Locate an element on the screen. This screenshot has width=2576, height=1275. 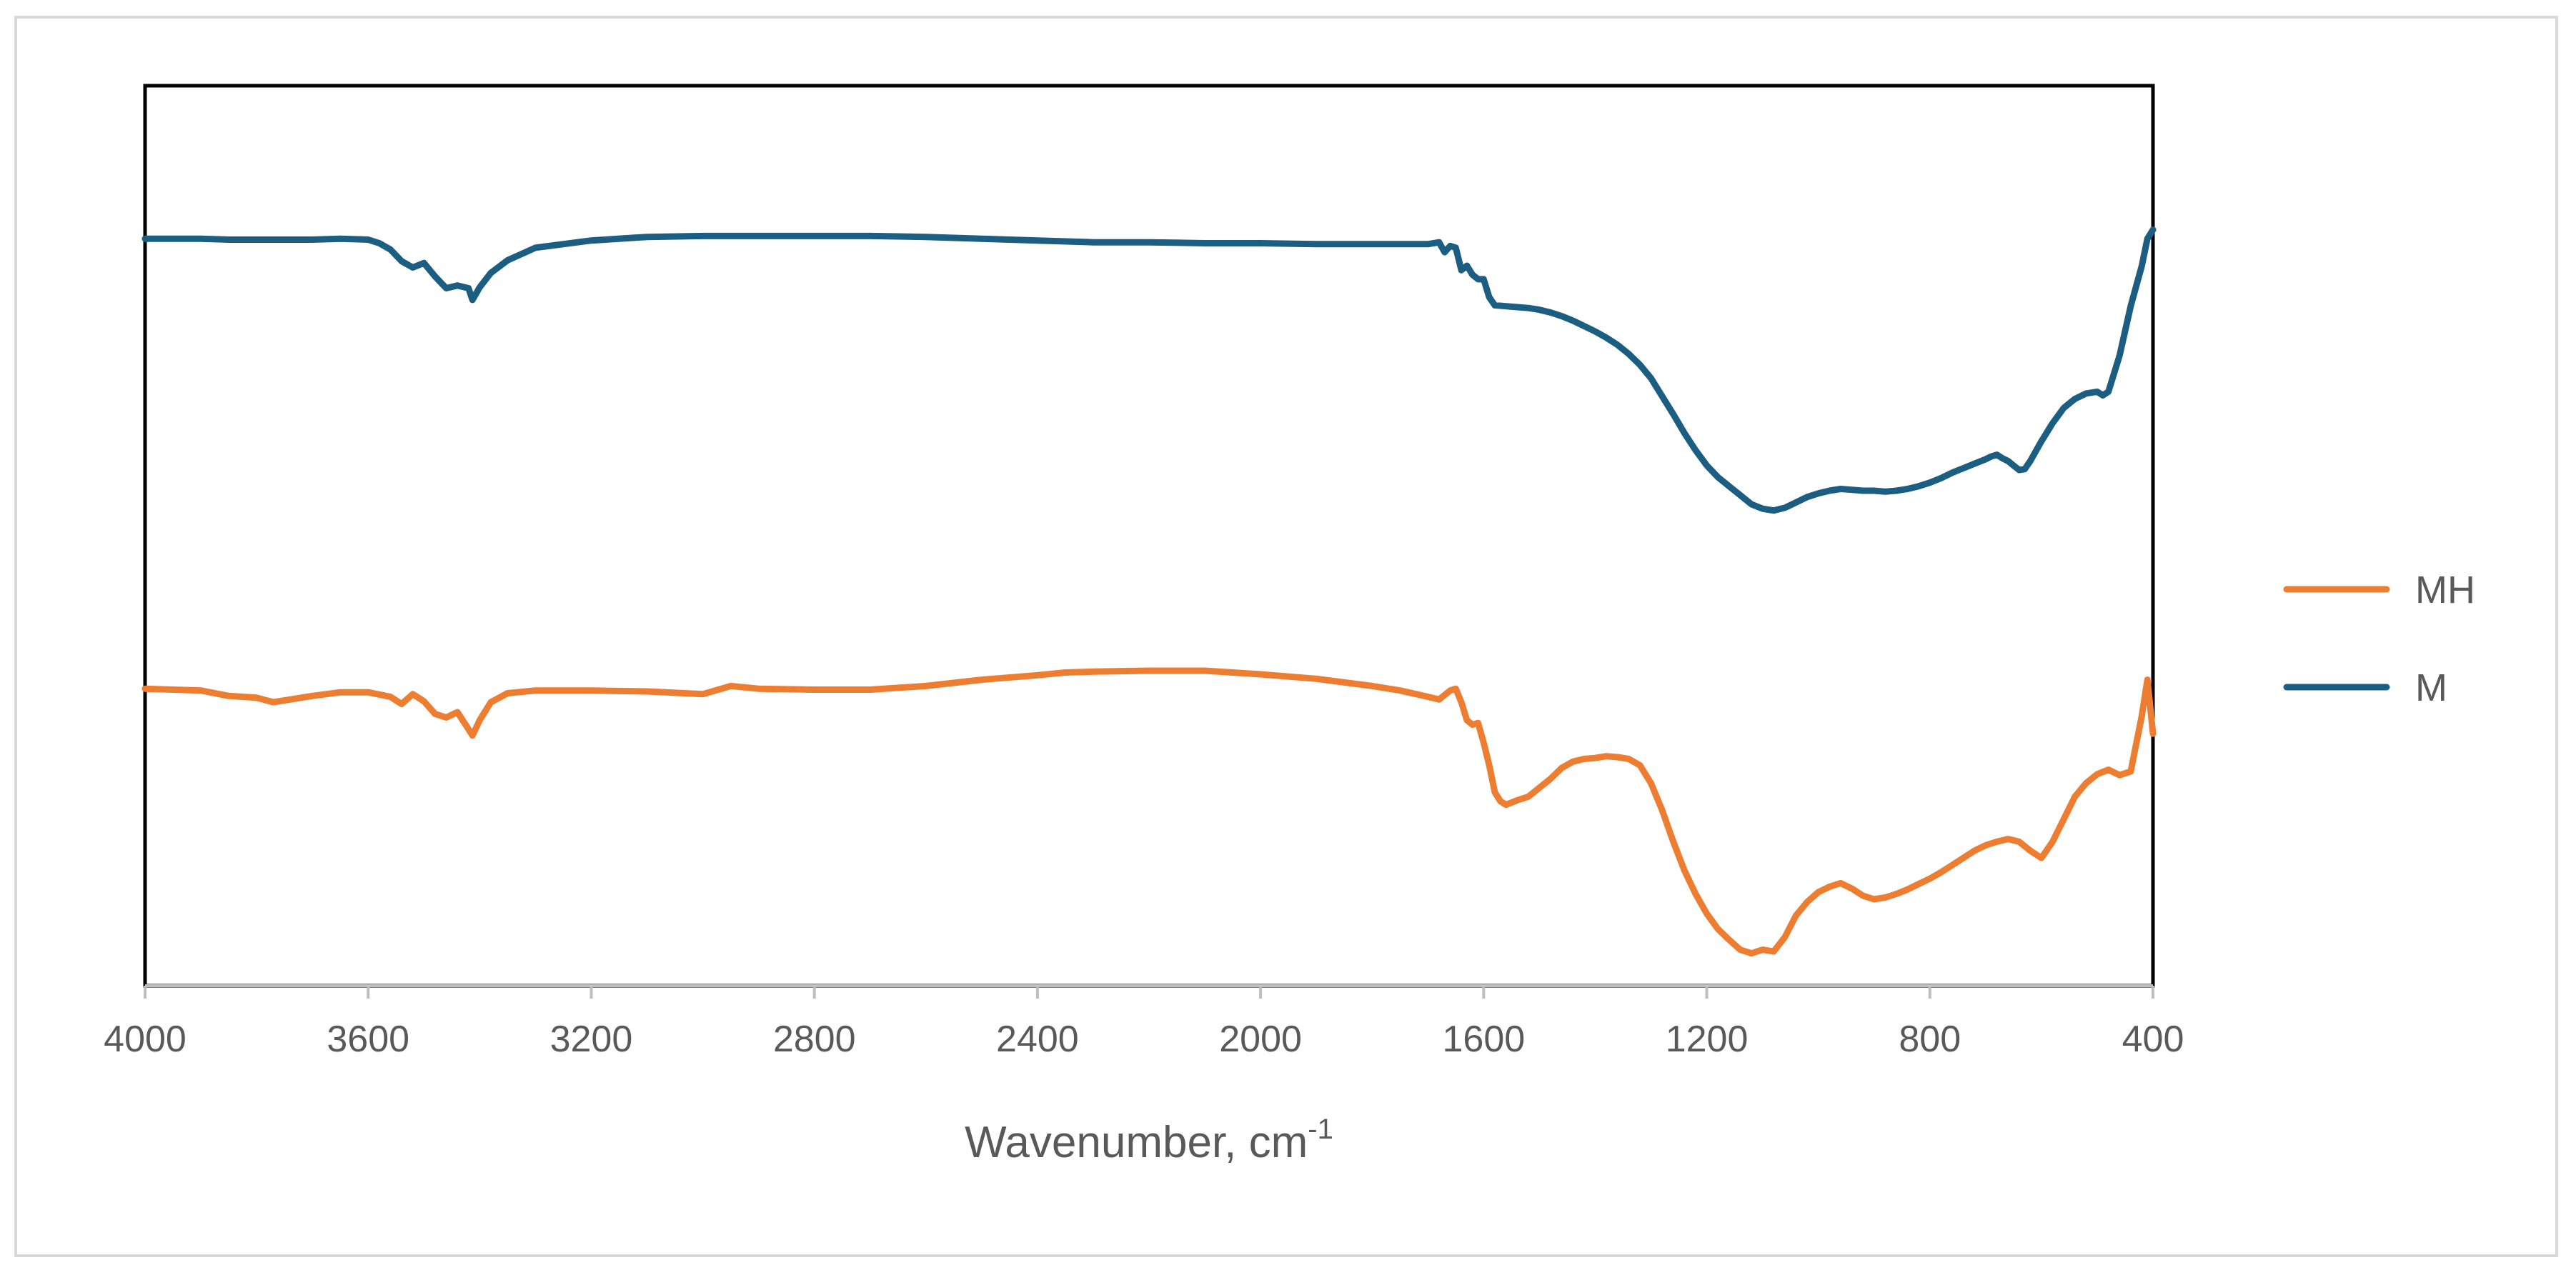
x-tick-label: 3200 is located at coordinates (591, 1039).